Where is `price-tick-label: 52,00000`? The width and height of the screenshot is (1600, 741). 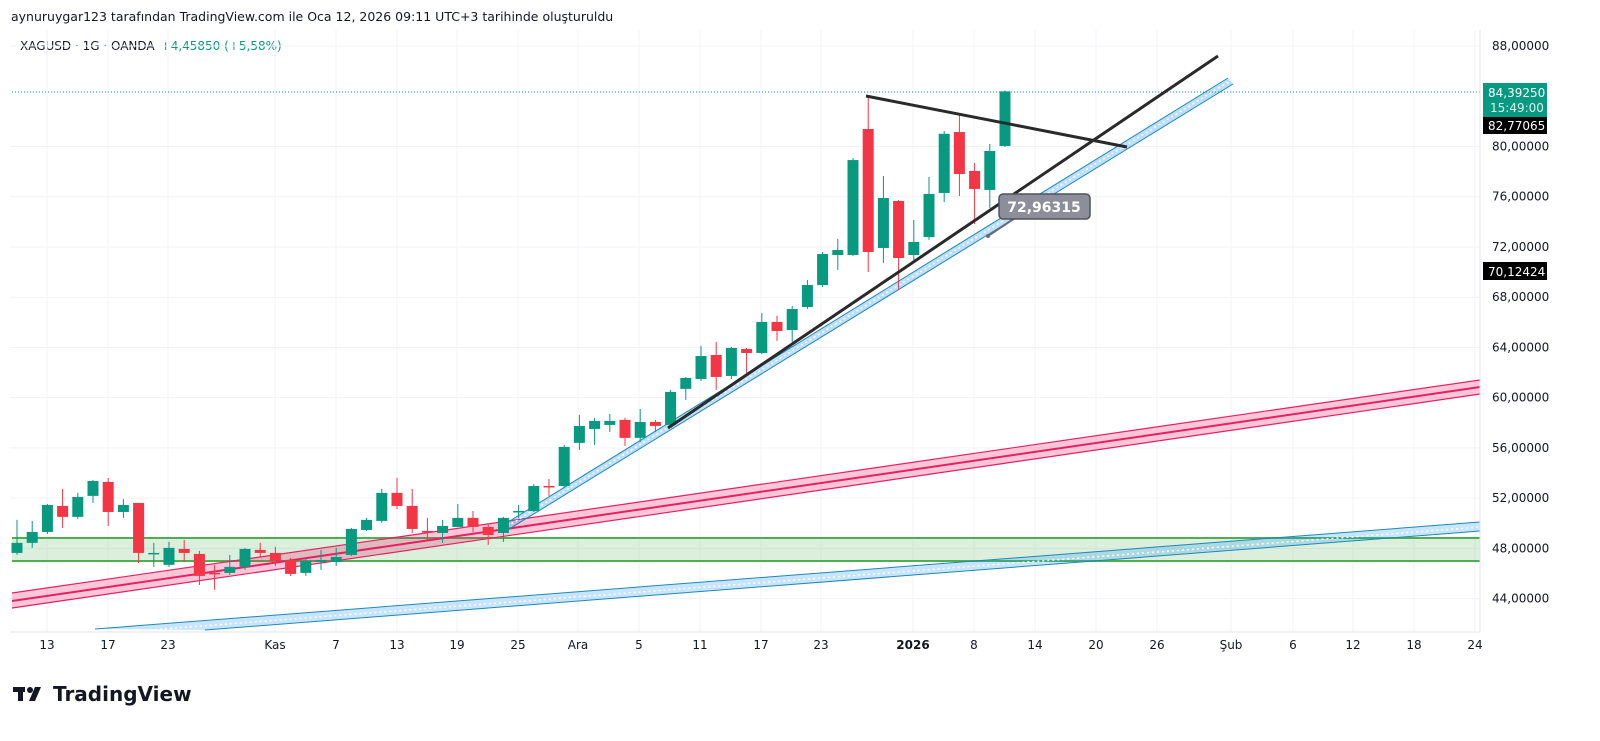
price-tick-label: 52,00000 is located at coordinates (1520, 498).